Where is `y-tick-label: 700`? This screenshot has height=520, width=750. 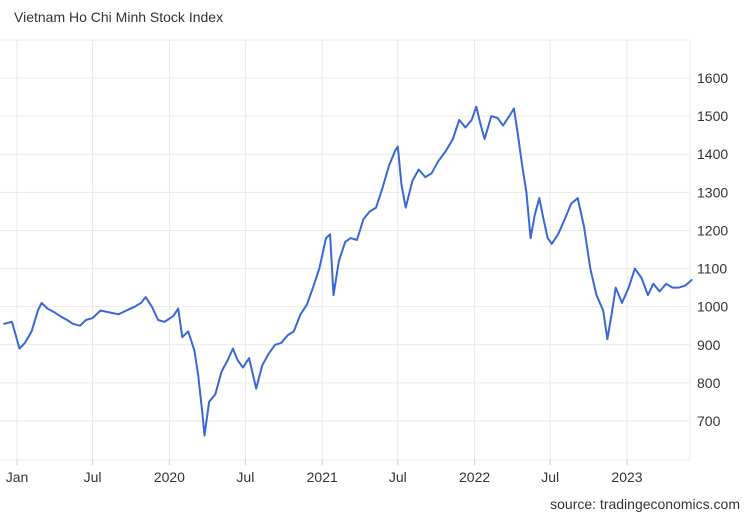
y-tick-label: 700 is located at coordinates (709, 421).